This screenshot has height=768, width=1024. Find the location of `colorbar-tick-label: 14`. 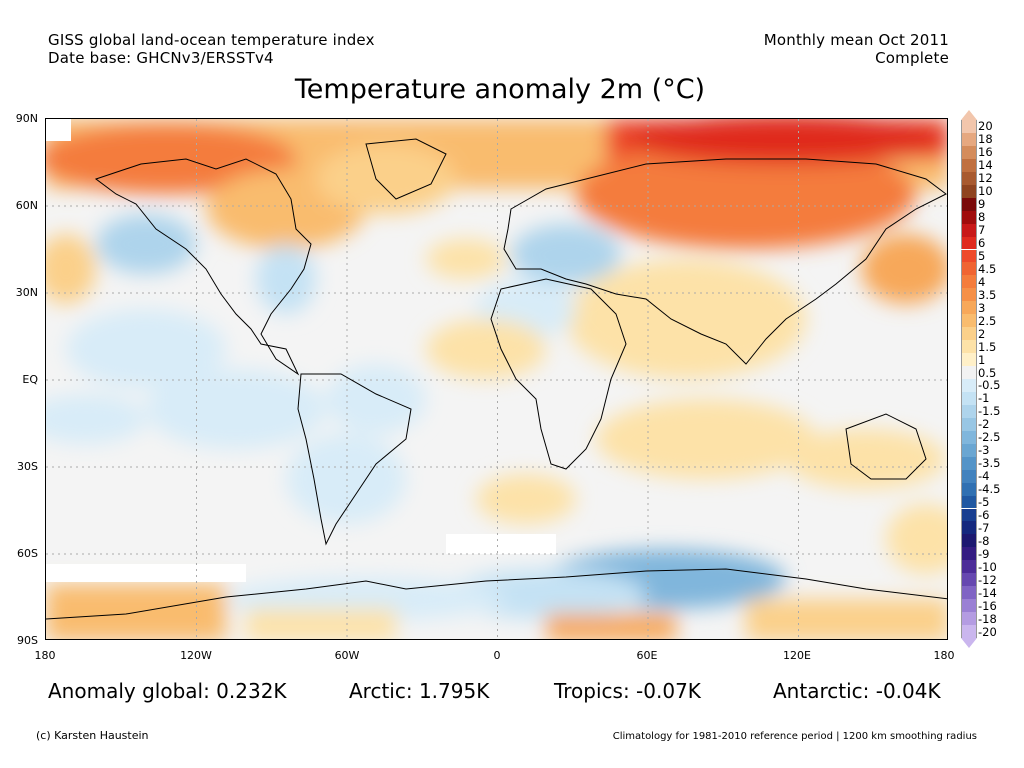

colorbar-tick-label: 14 is located at coordinates (985, 165).